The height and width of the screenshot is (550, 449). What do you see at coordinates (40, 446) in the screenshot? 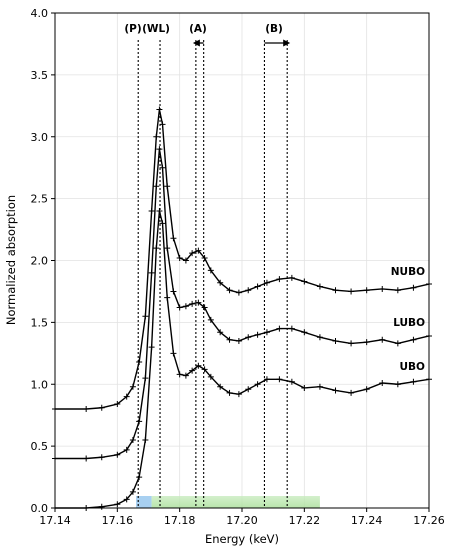
I see `y-tick-label: 0.5` at bounding box center [40, 446].